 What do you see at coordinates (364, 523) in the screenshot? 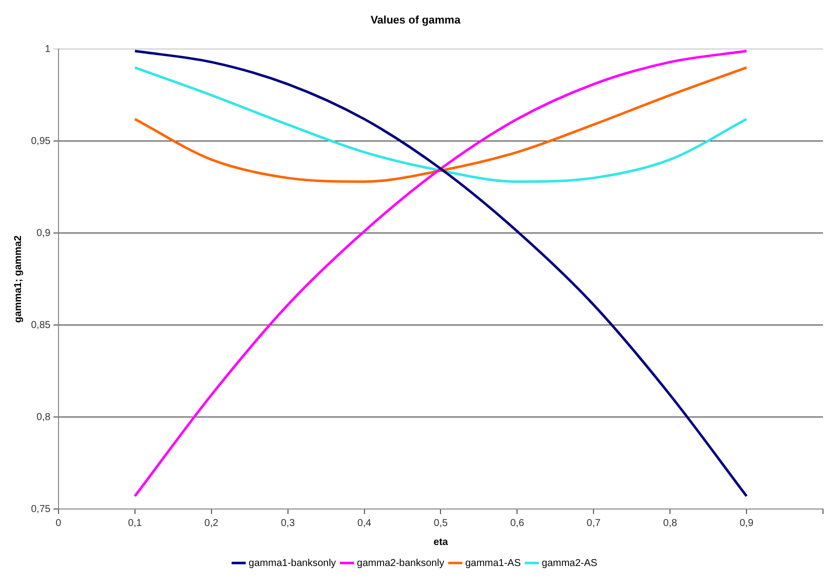
I see `x-tick-label: 0,4` at bounding box center [364, 523].